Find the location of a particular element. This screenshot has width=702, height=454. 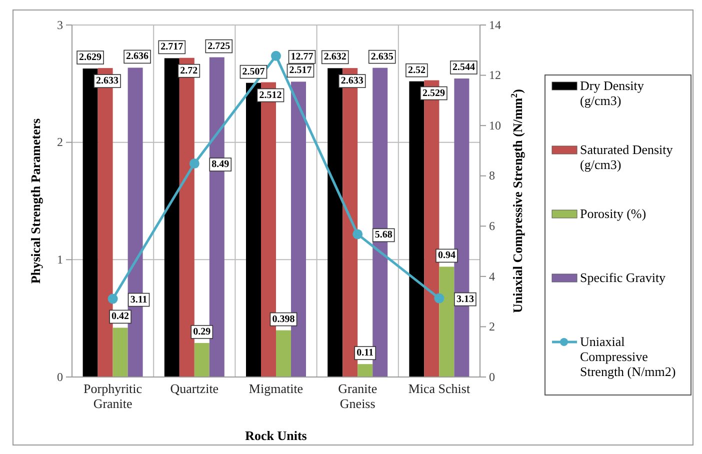

y2-tick-label: 10 is located at coordinates (495, 125).